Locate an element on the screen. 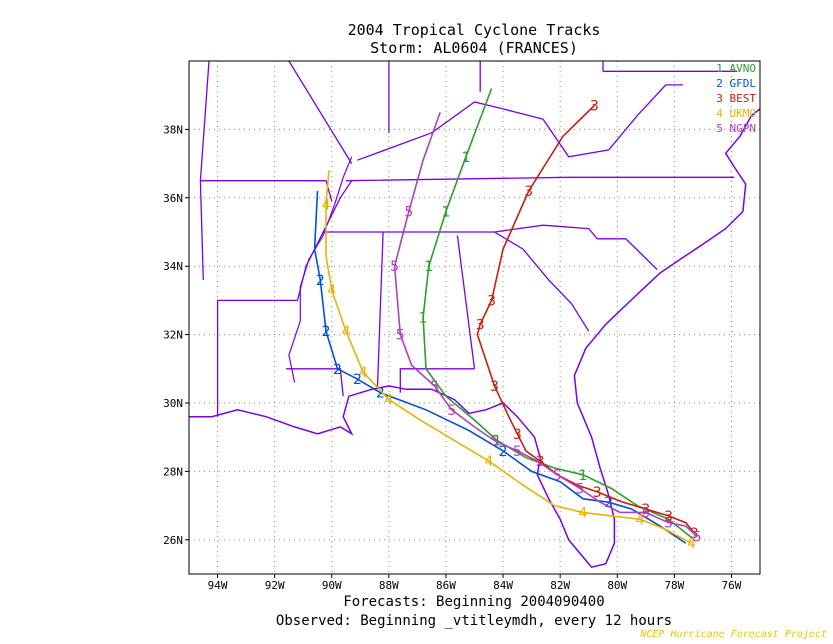 The height and width of the screenshot is (644, 833). x-tick-label: 80W is located at coordinates (617, 585).